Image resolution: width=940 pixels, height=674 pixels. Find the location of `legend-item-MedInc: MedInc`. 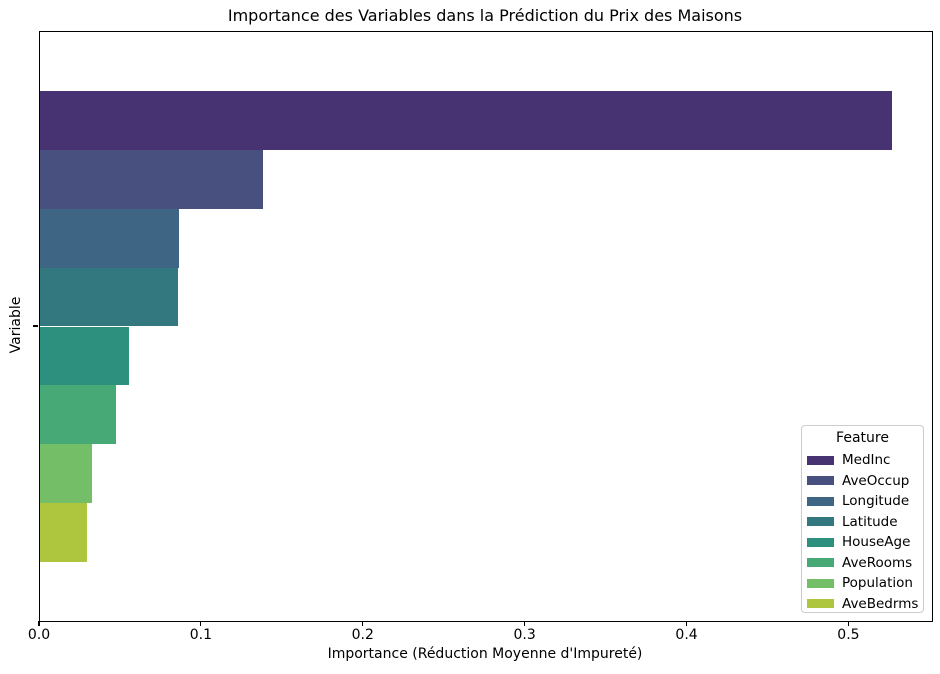

legend-item-MedInc: MedInc is located at coordinates (862, 460).